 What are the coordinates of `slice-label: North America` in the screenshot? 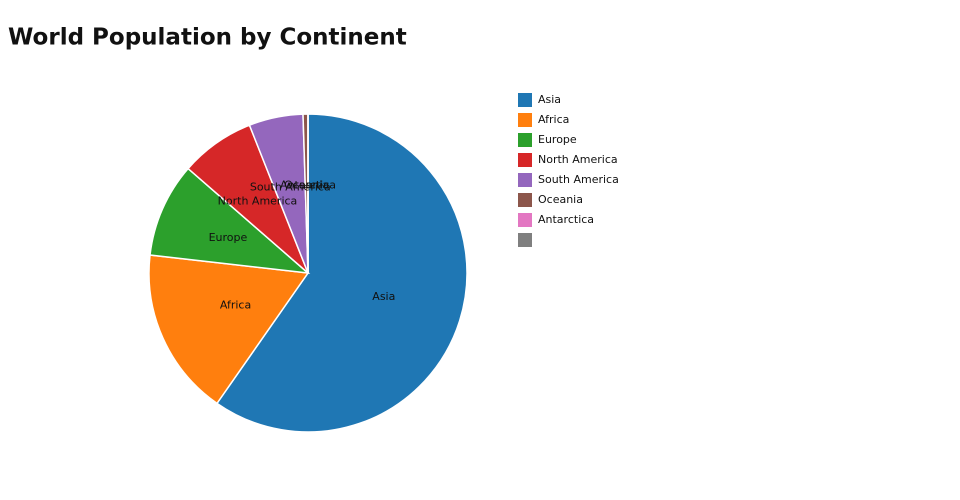 It's located at (258, 201).